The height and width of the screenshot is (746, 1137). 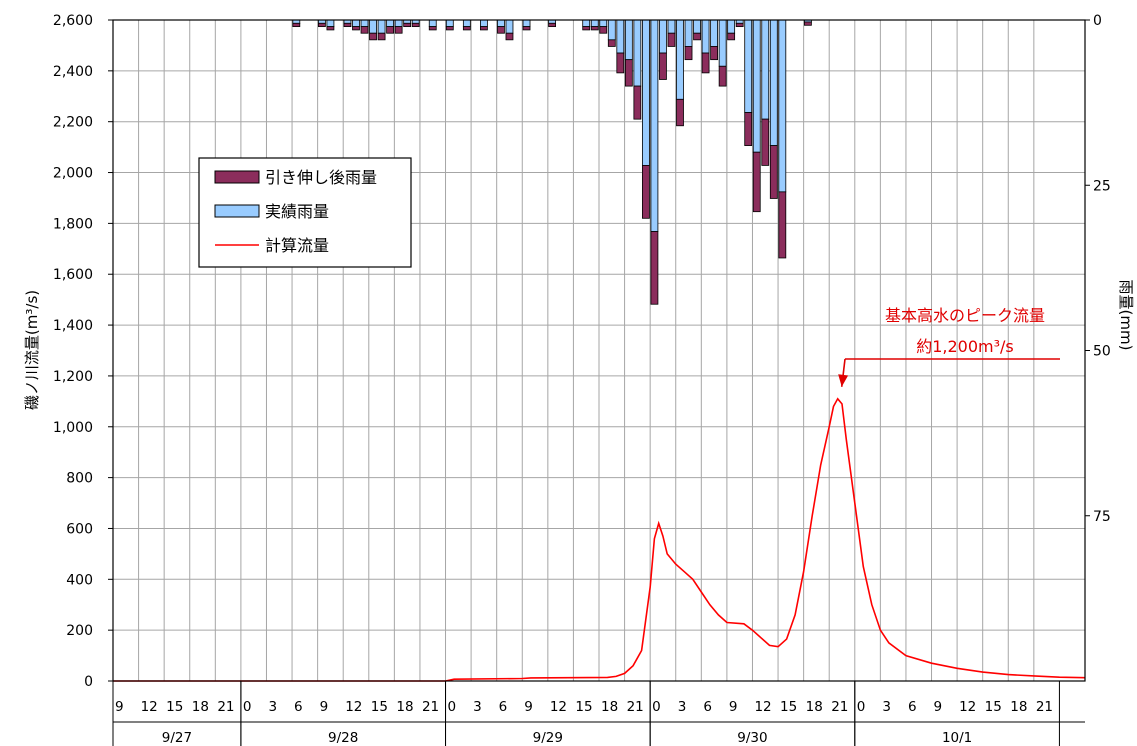 What do you see at coordinates (73, 377) in the screenshot?
I see `left-tick-label: 1,200` at bounding box center [73, 377].